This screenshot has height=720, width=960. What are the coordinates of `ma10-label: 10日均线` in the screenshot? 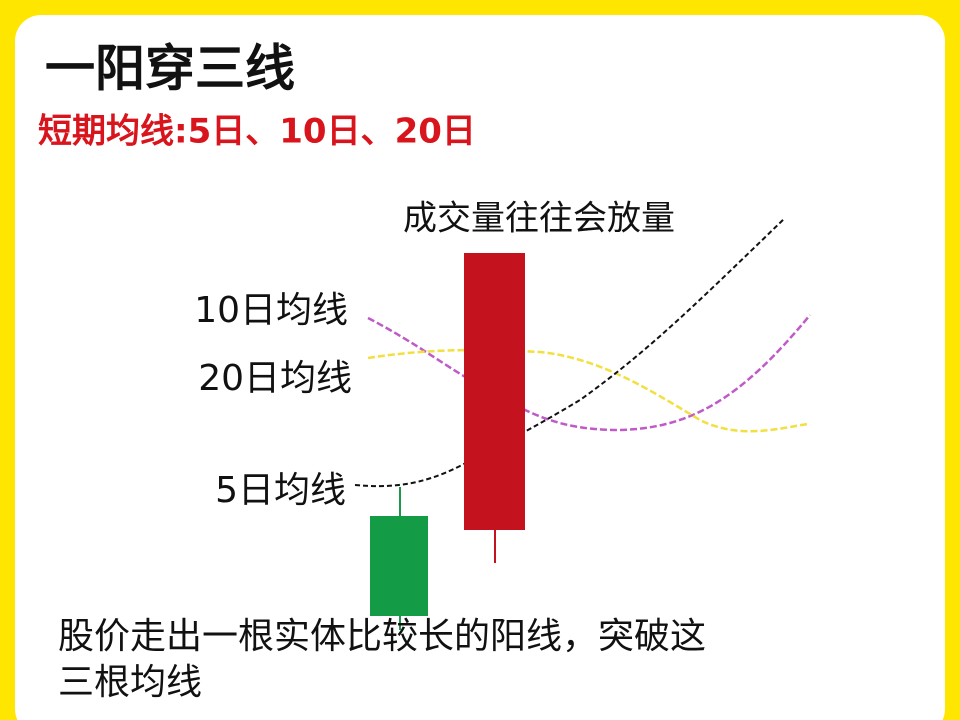 It's located at (271, 310).